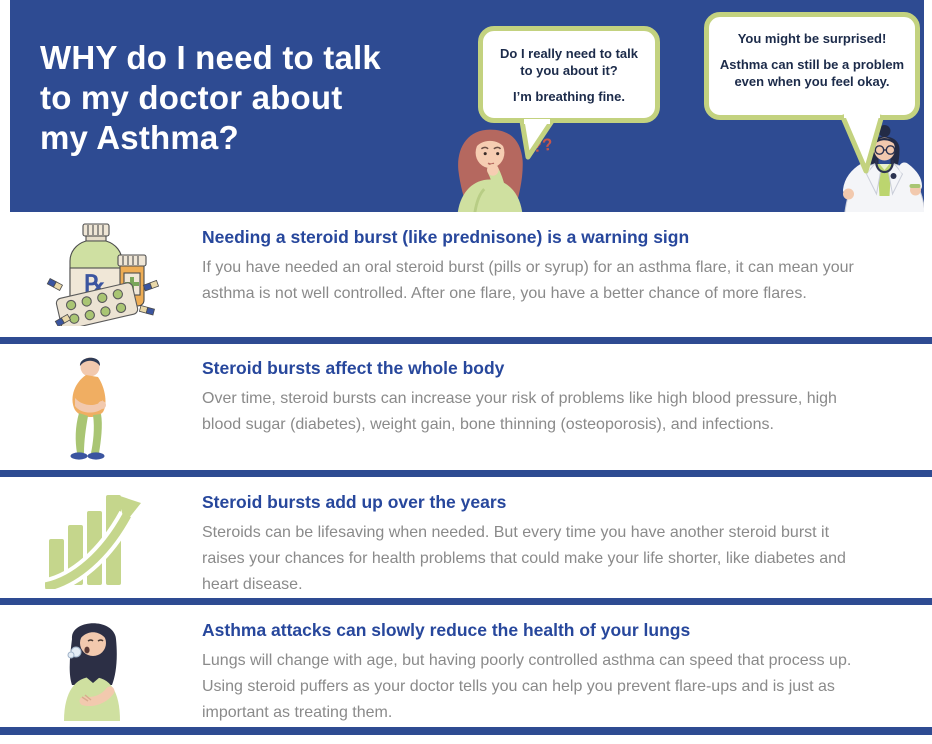  Describe the element at coordinates (862, 143) in the screenshot. I see `doctor-bubble-tail` at that location.